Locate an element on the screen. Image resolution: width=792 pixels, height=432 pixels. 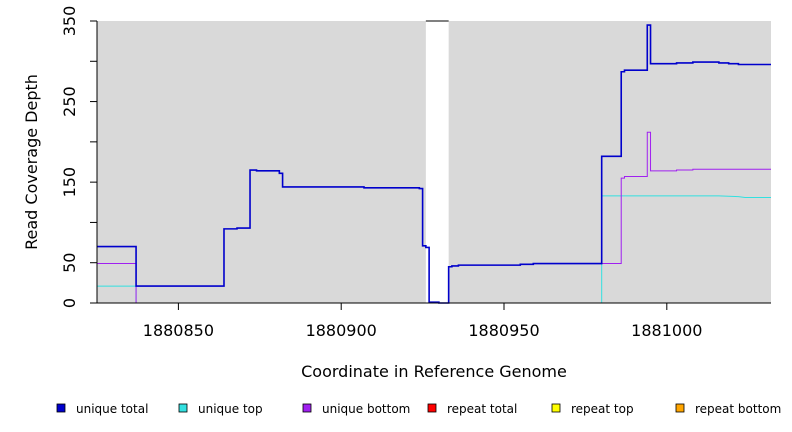
legend-swatch-unique-top is located at coordinates (183, 408).